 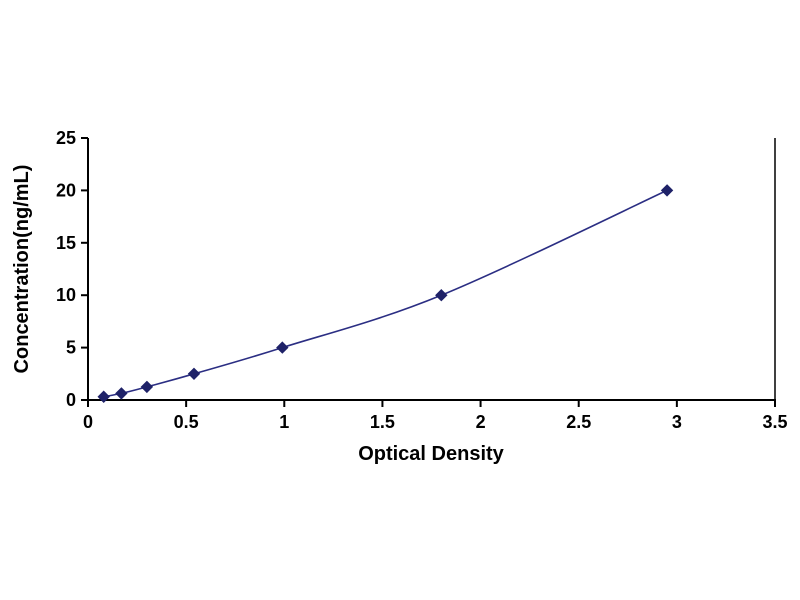 What do you see at coordinates (66, 295) in the screenshot?
I see `y-tick-label: 10` at bounding box center [66, 295].